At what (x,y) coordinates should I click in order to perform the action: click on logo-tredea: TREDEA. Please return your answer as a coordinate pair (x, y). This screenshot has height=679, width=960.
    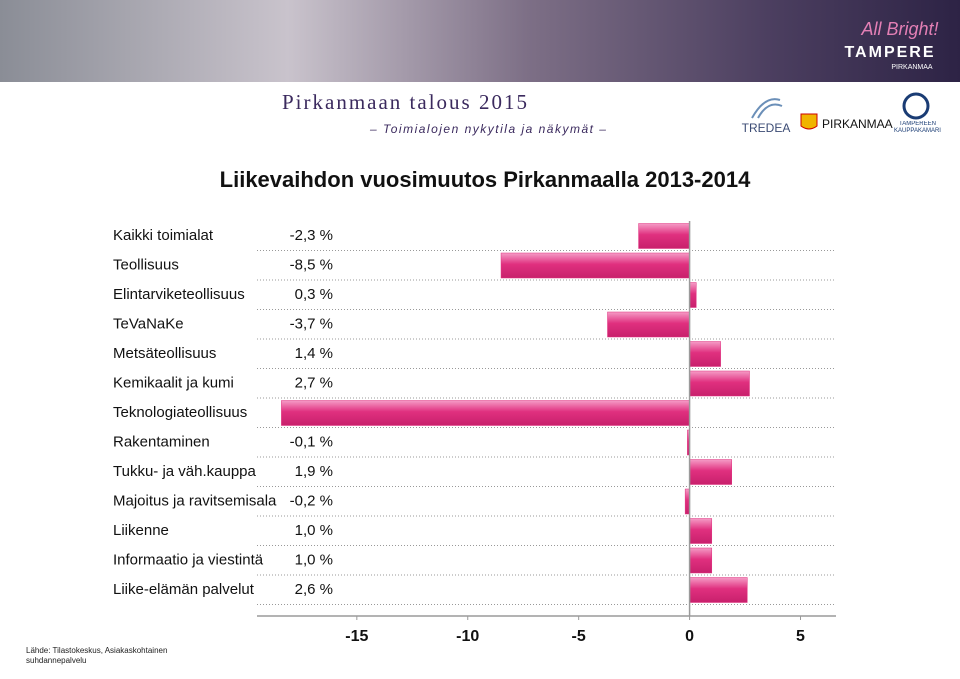
    Looking at the image, I should click on (766, 128).